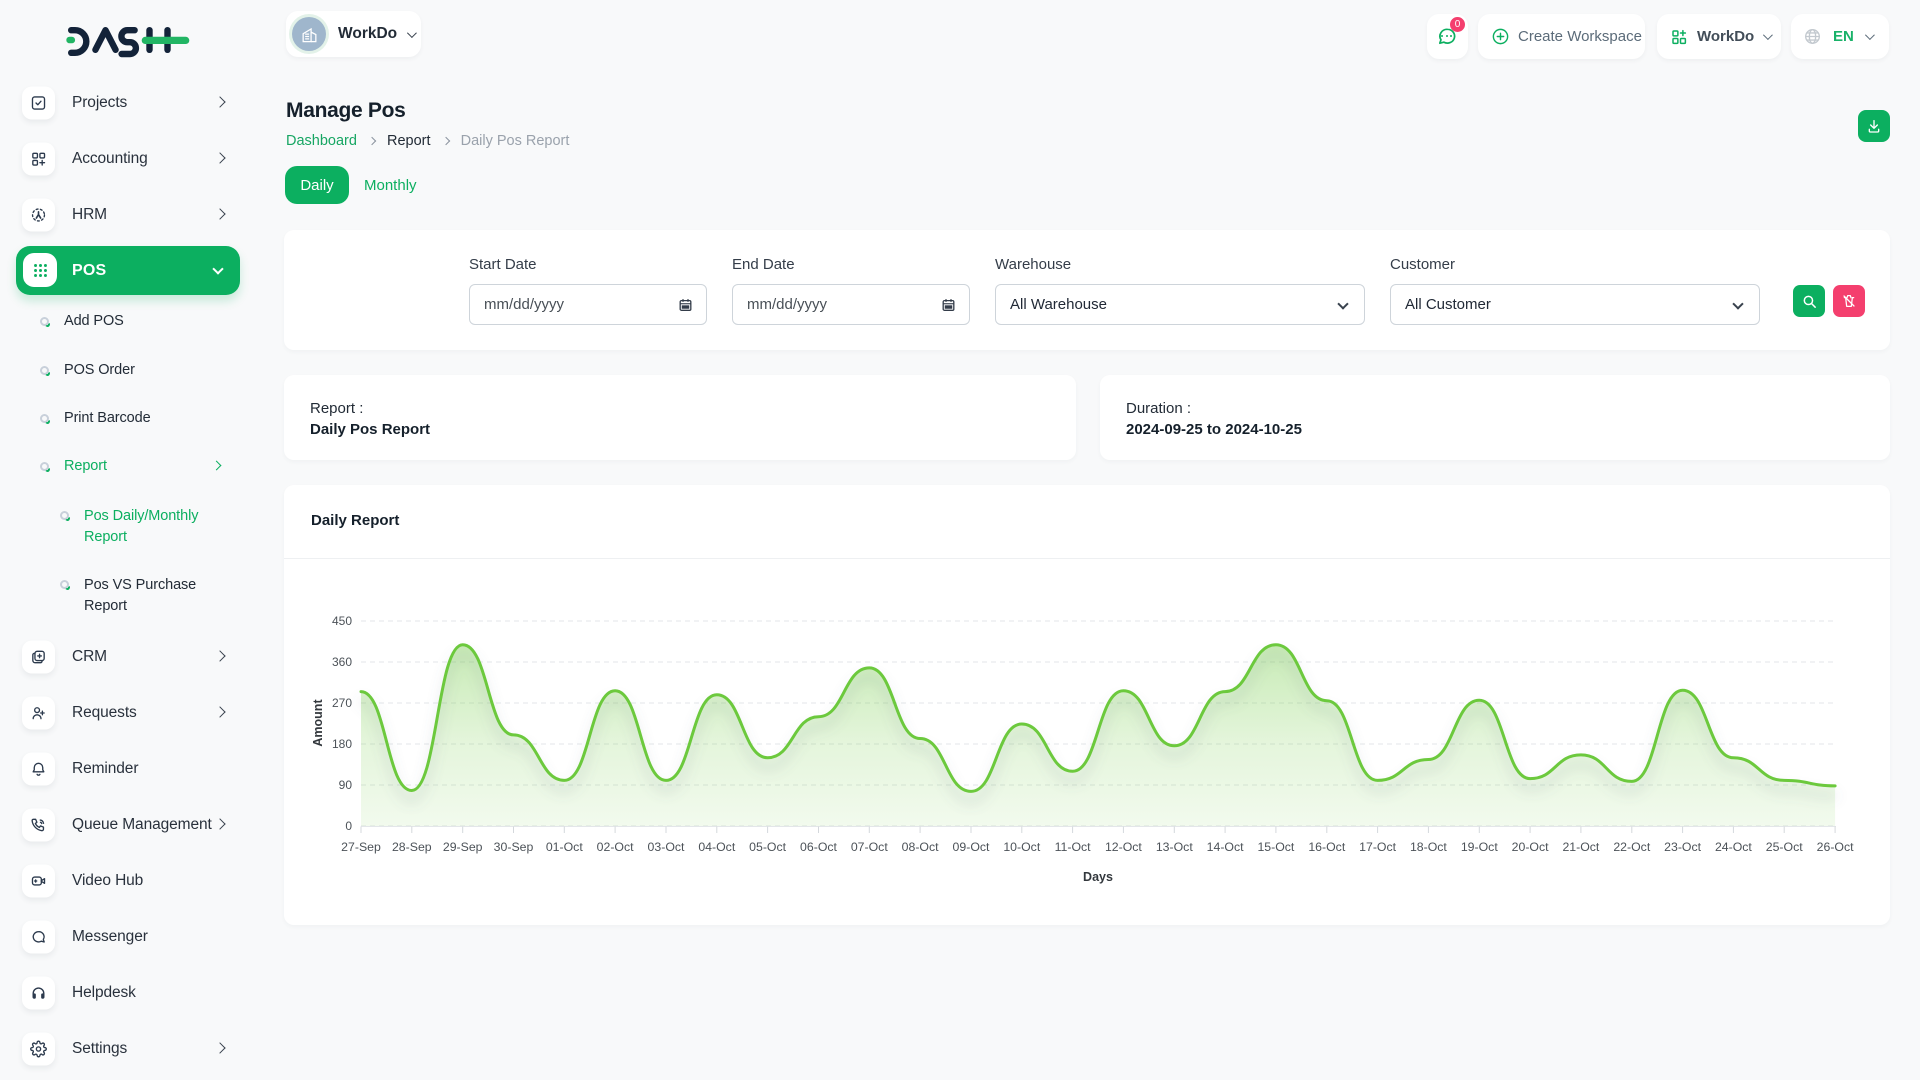 The width and height of the screenshot is (1920, 1080). What do you see at coordinates (1377, 847) in the screenshot?
I see `svg-text: 17-Oct` at bounding box center [1377, 847].